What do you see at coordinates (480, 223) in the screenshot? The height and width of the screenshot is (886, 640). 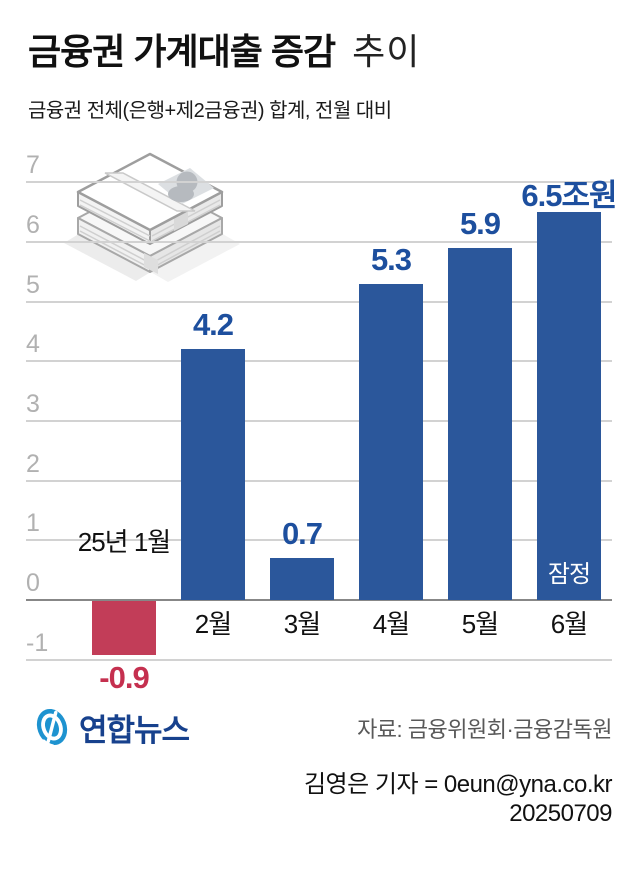 I see `value-label: 5.9` at bounding box center [480, 223].